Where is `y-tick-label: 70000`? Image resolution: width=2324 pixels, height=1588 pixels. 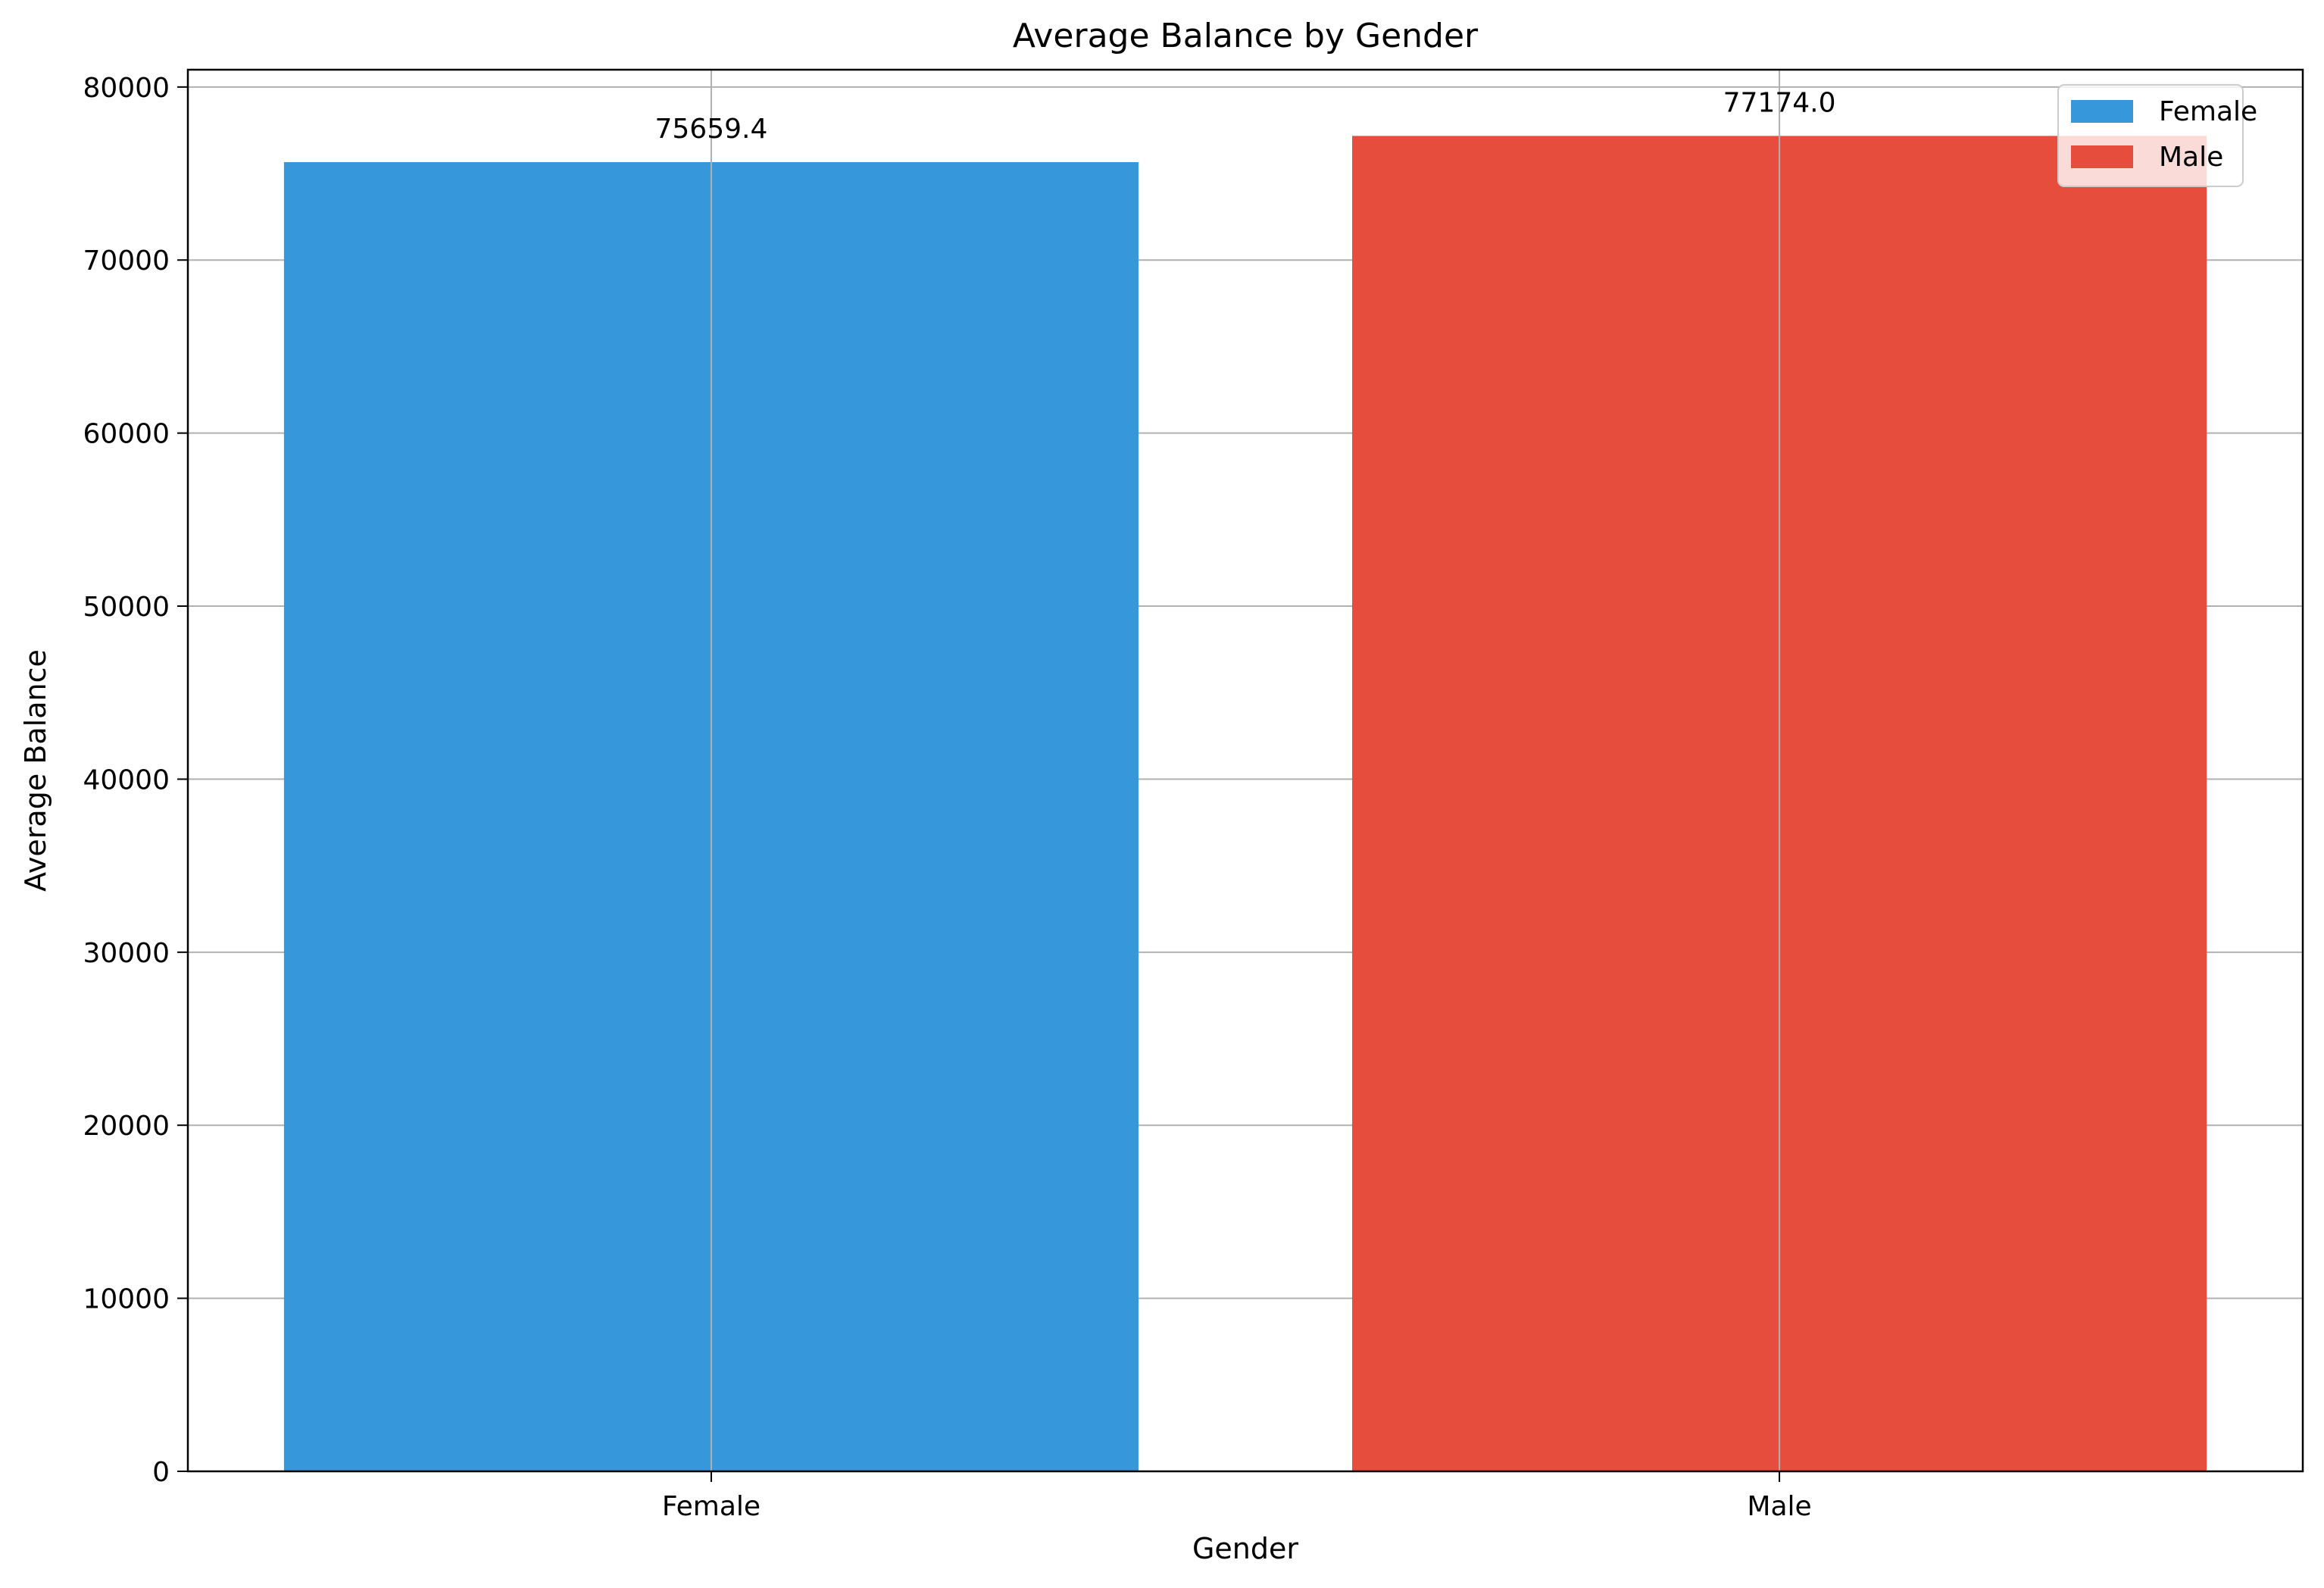 y-tick-label: 70000 is located at coordinates (126, 261).